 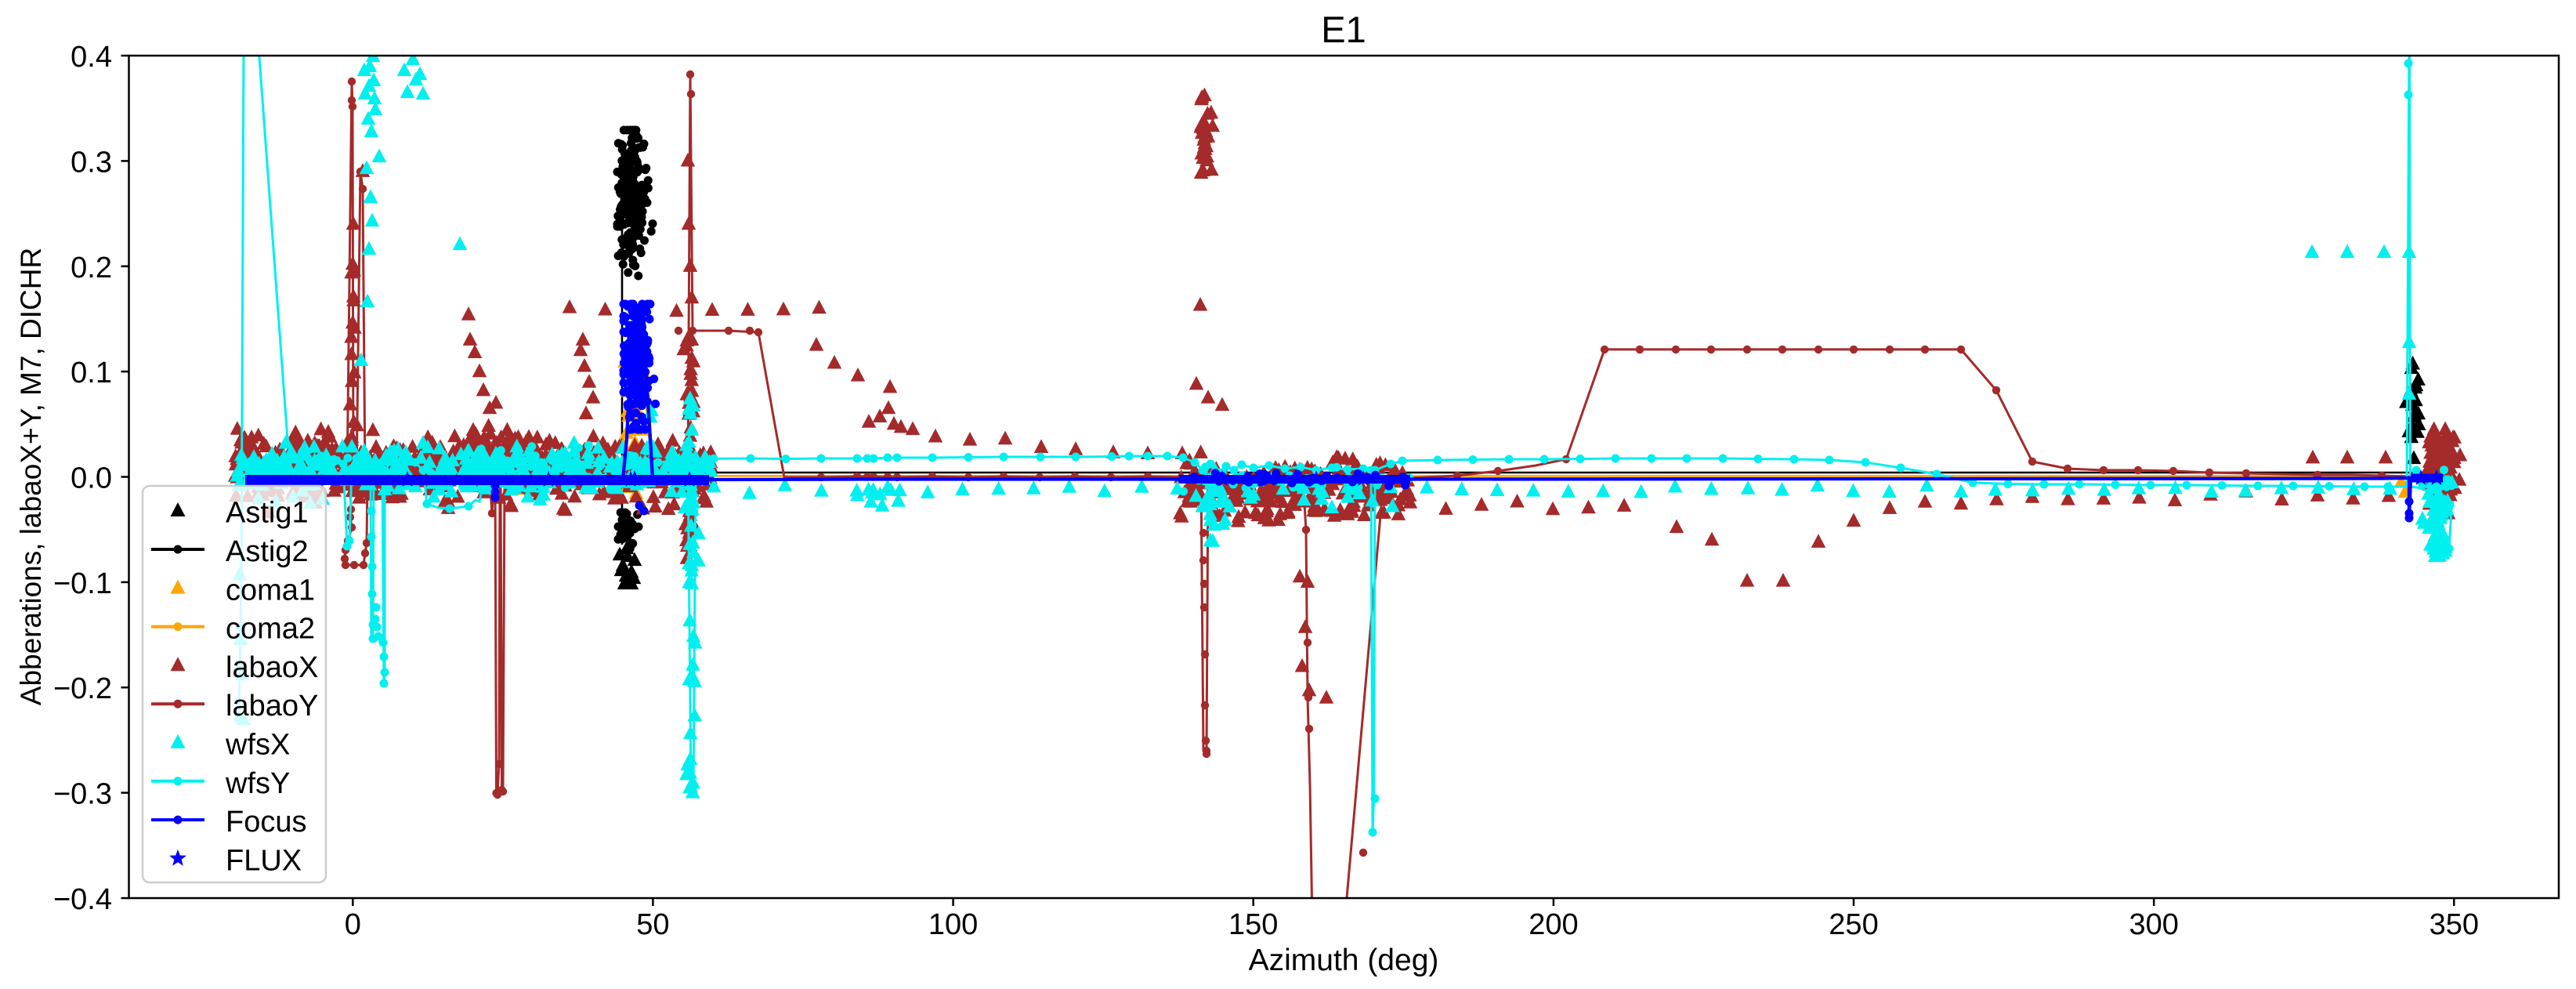 I want to click on svg-text: Azimuth (deg), so click(x=1344, y=961).